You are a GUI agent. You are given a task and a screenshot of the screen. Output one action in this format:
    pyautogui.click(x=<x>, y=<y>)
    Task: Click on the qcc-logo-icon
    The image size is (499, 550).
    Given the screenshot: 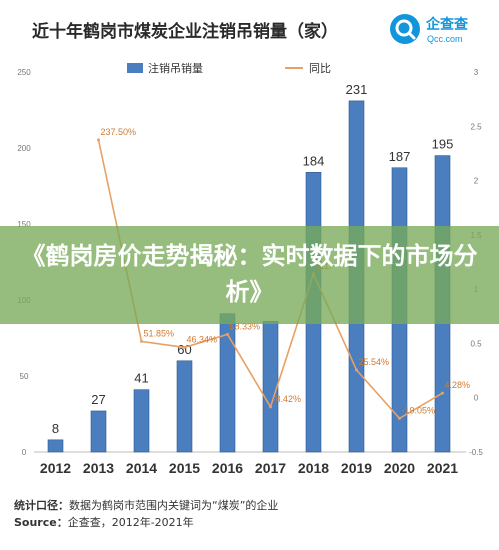 What is the action you would take?
    pyautogui.click(x=405, y=29)
    